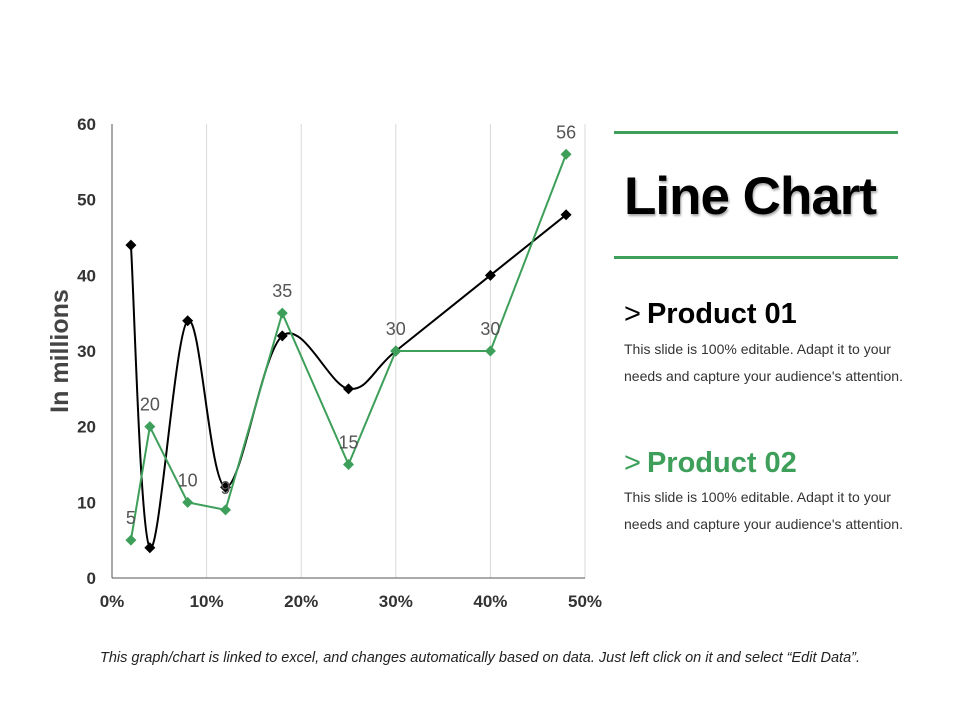 The height and width of the screenshot is (720, 960). I want to click on product-01-heading: > Product 01, so click(710, 314).